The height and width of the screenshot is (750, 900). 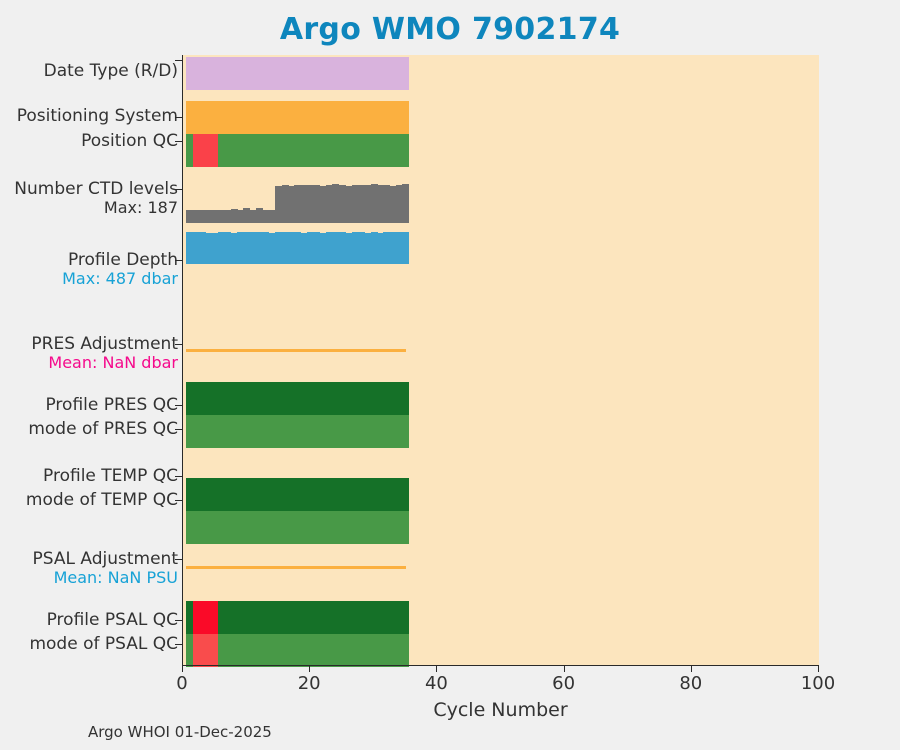 I want to click on y-label-positioning-system: Positioning System, so click(x=97, y=116).